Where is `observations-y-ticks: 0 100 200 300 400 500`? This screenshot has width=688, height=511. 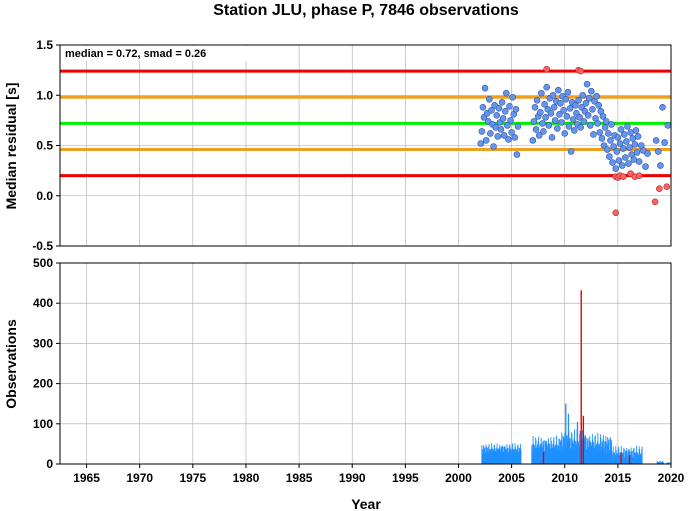
observations-y-ticks: 0 100 200 300 400 500 is located at coordinates (46, 363).